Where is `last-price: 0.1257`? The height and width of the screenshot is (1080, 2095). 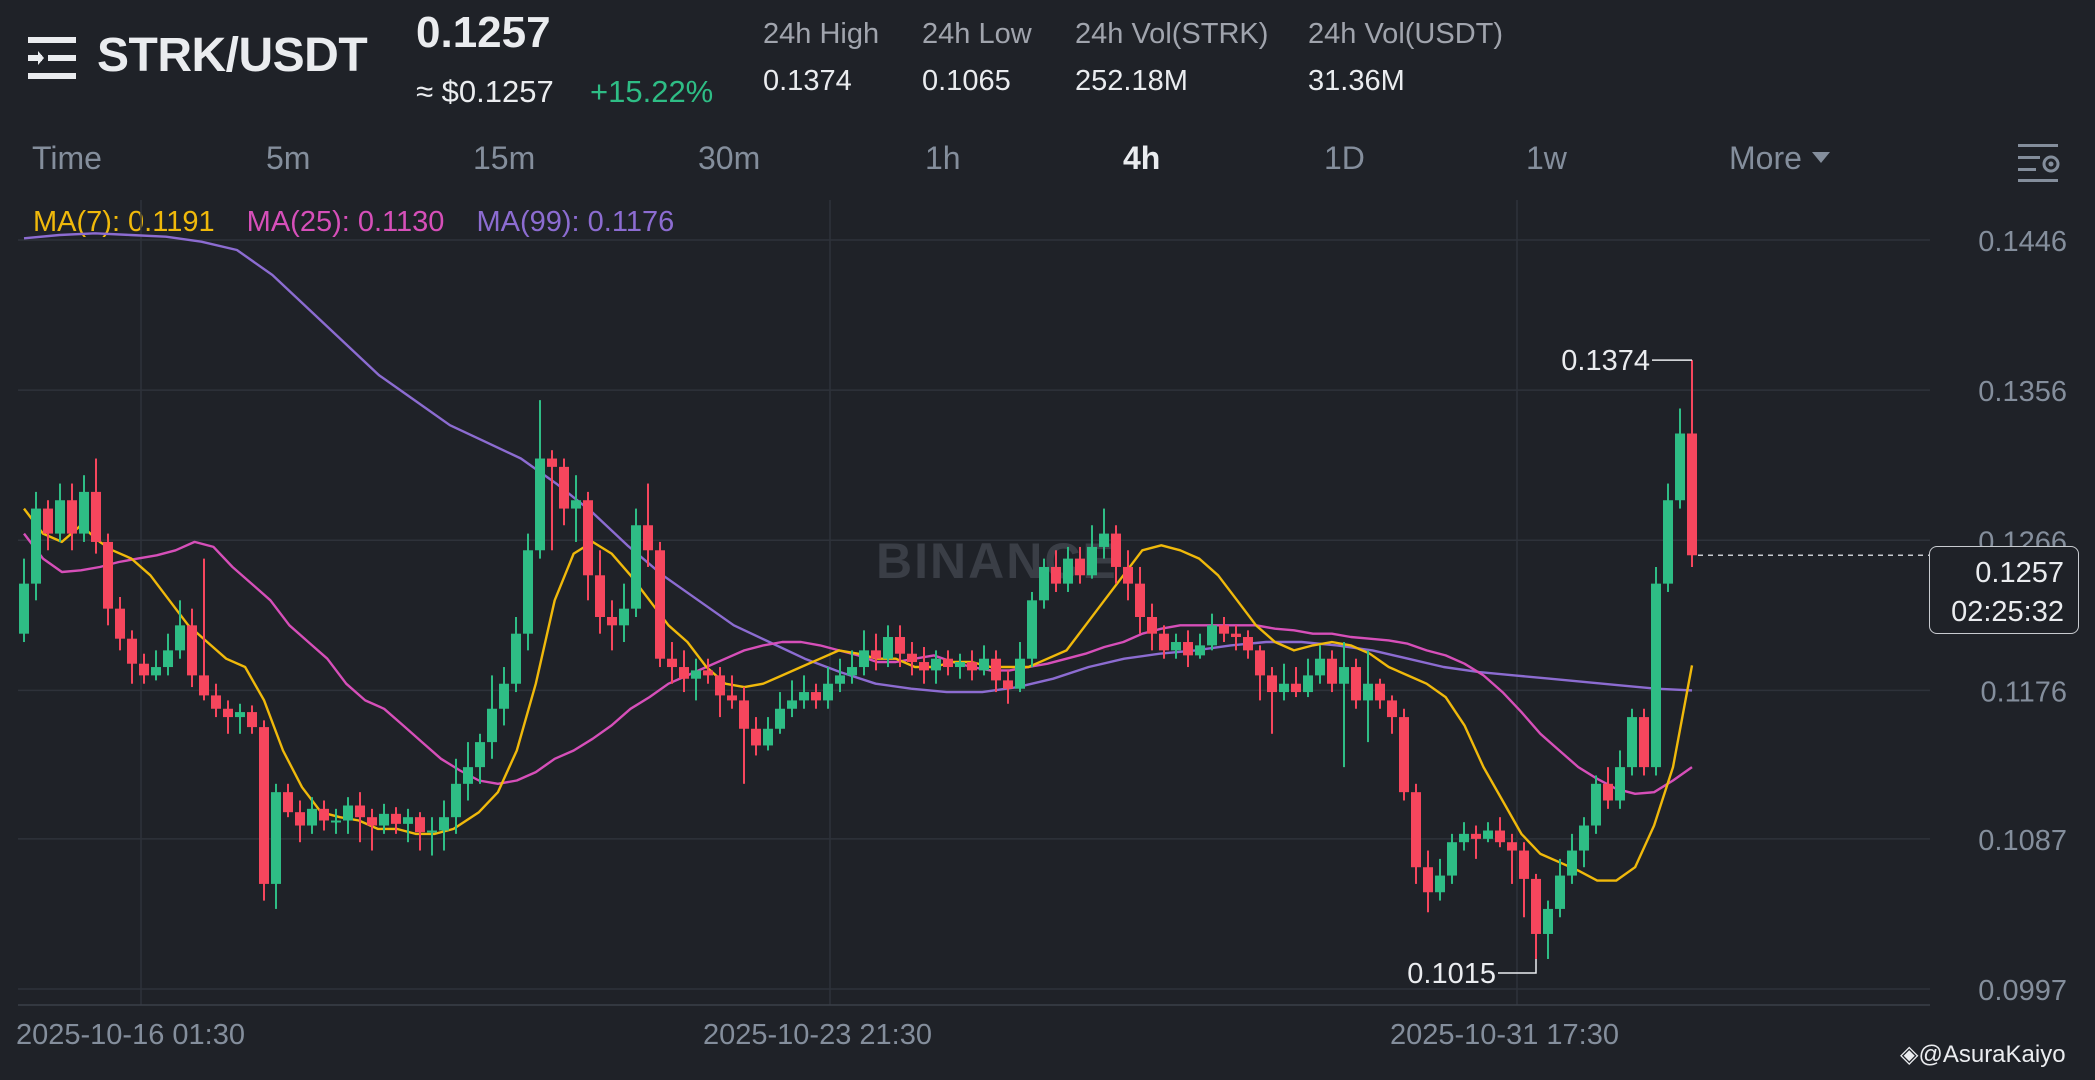 last-price: 0.1257 is located at coordinates (483, 32).